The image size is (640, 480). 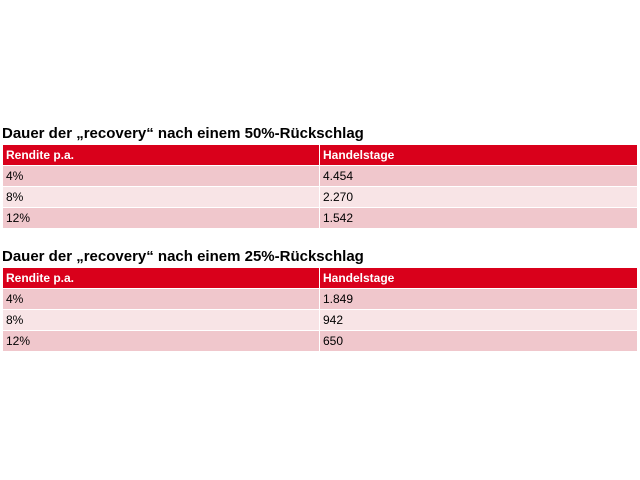 I want to click on table-row: 12% 650, so click(x=320, y=341).